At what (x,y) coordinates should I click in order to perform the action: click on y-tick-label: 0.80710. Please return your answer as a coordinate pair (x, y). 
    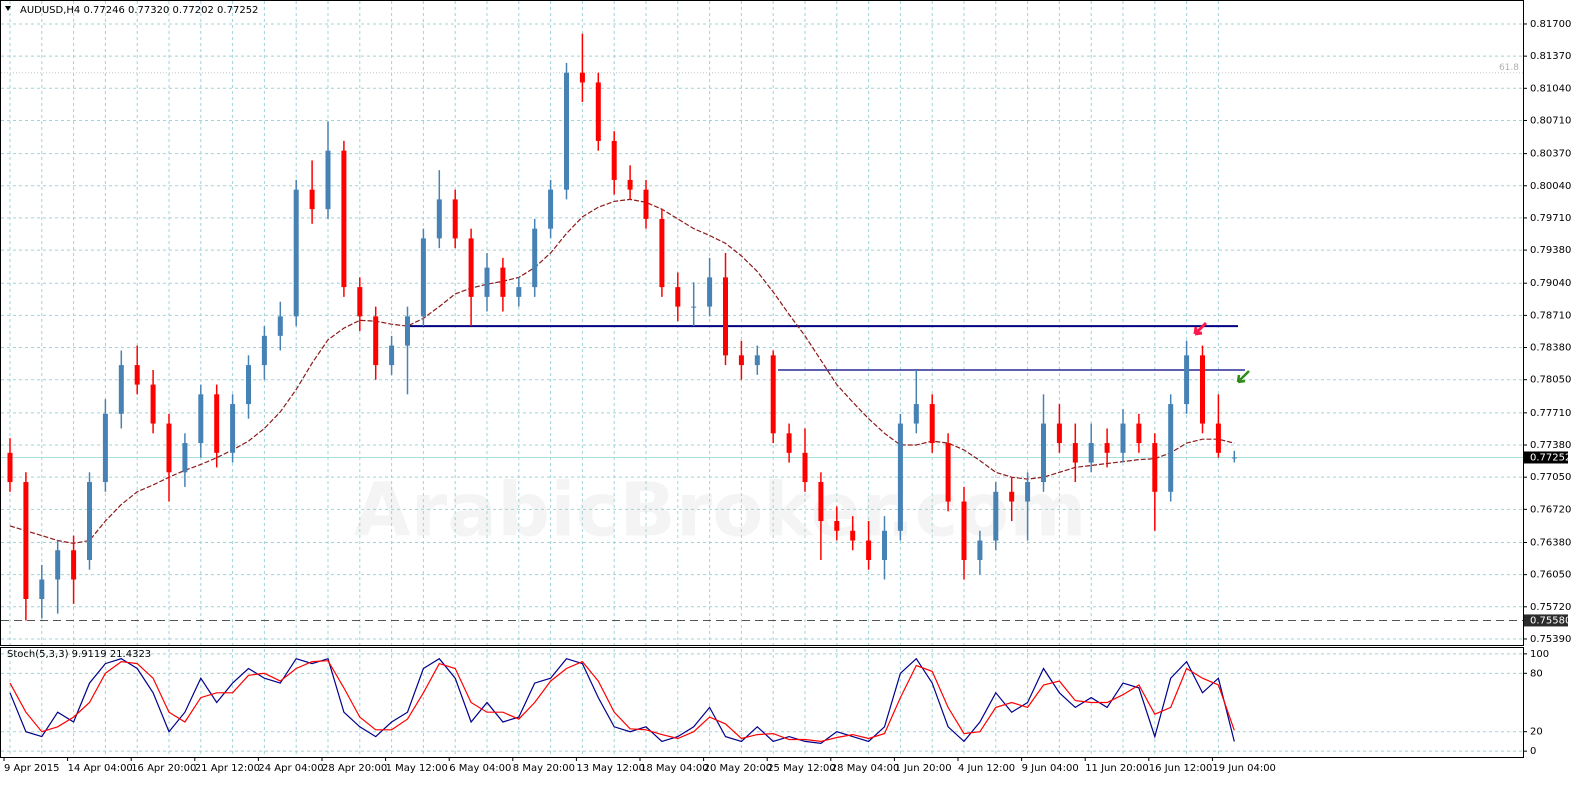
    Looking at the image, I should click on (1550, 120).